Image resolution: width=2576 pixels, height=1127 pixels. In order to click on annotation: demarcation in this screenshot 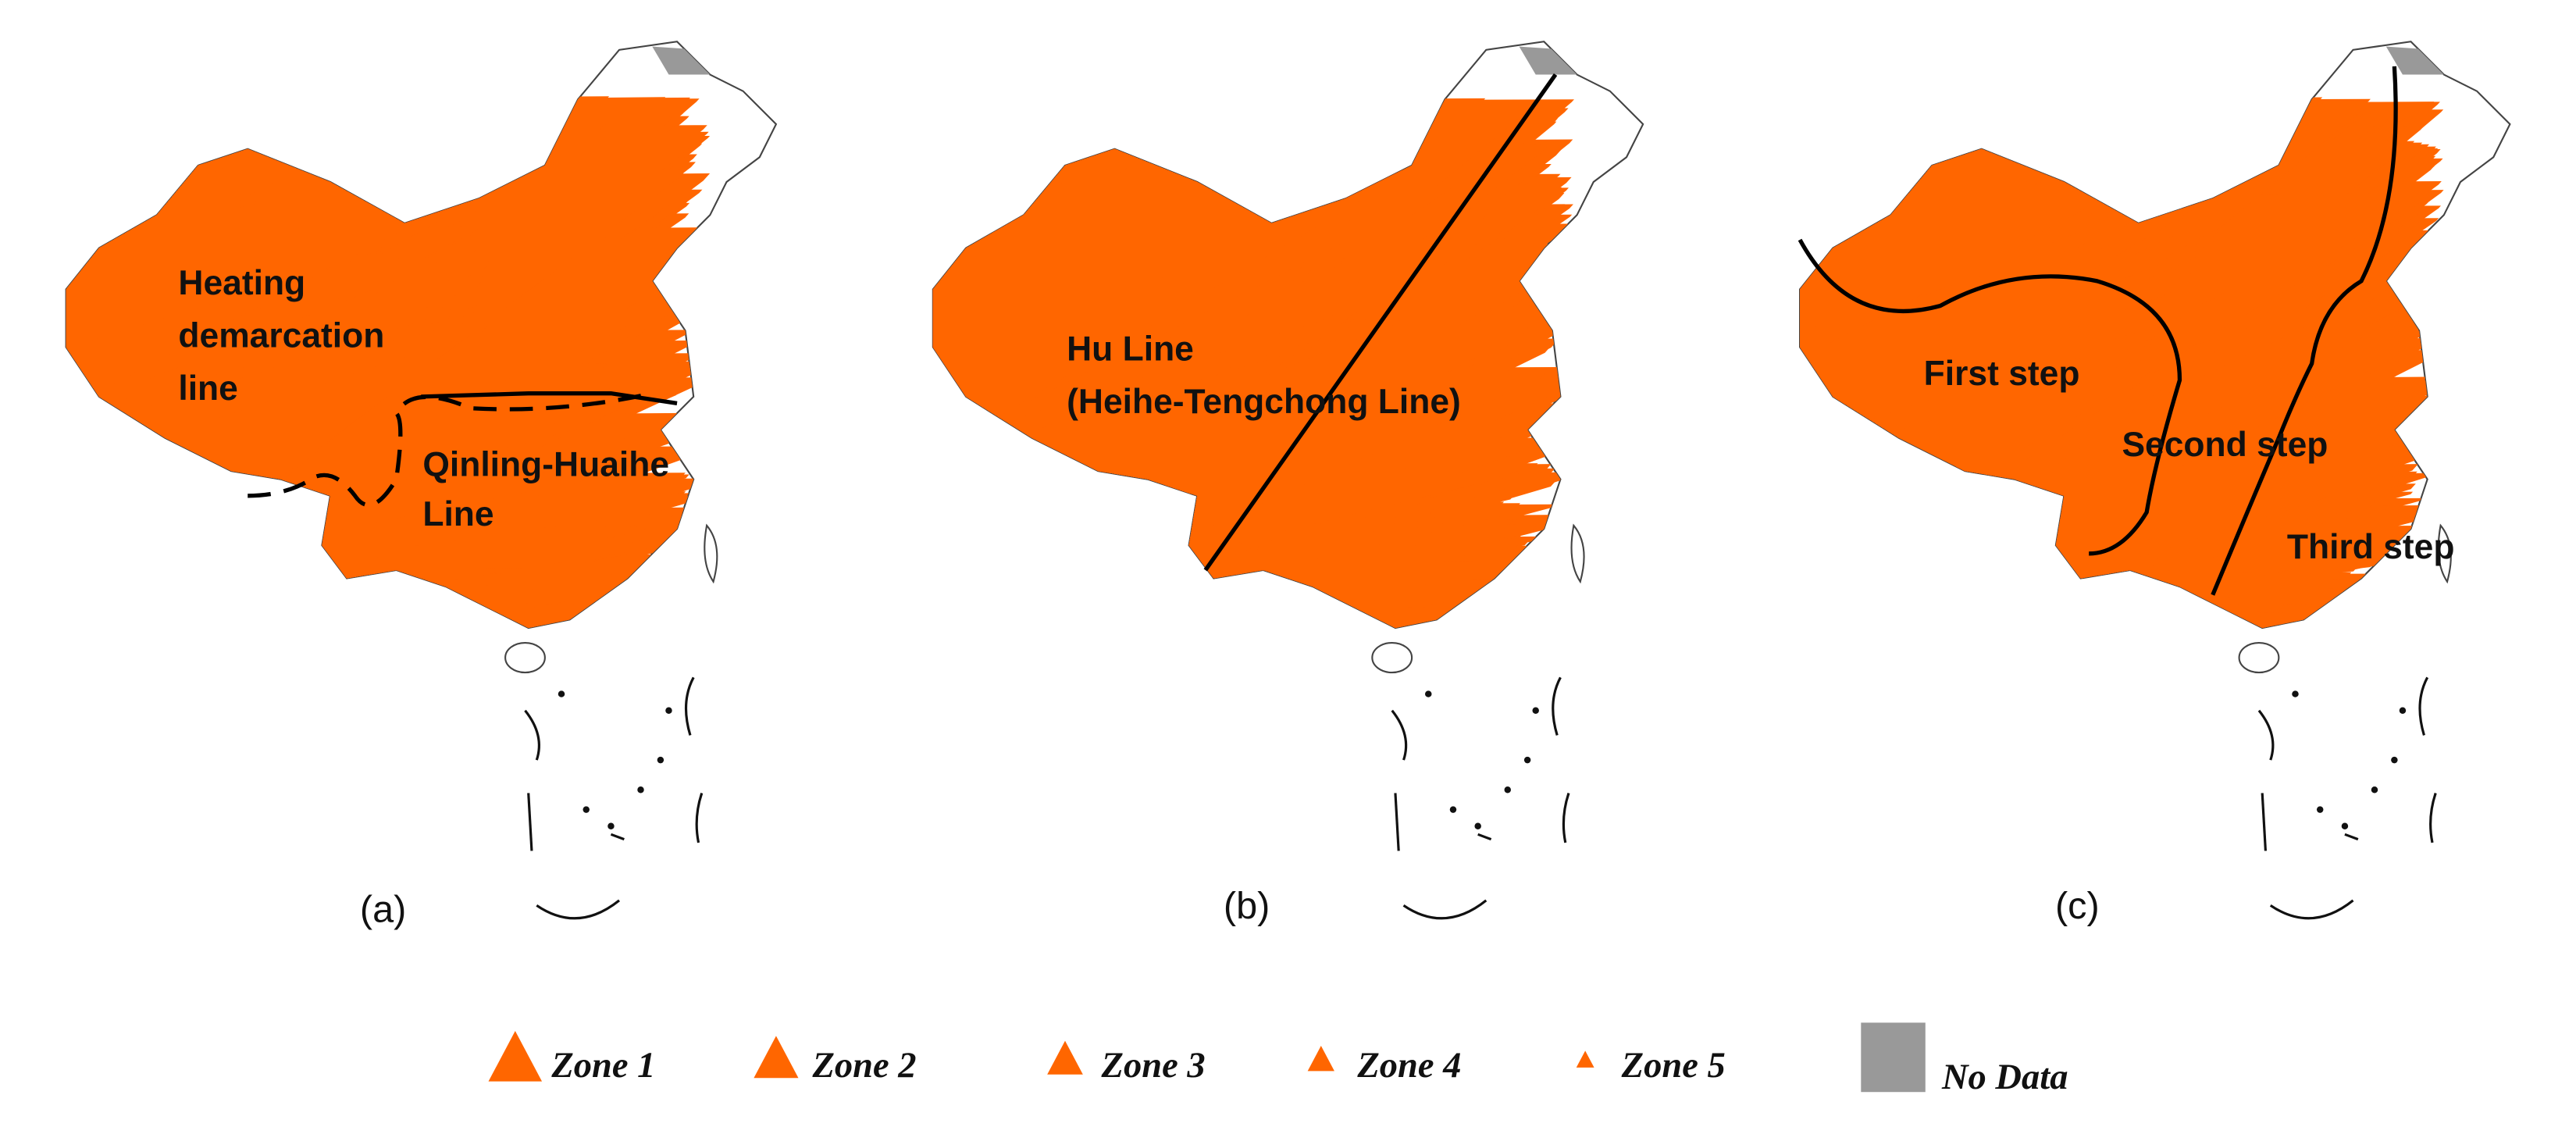, I will do `click(281, 335)`.